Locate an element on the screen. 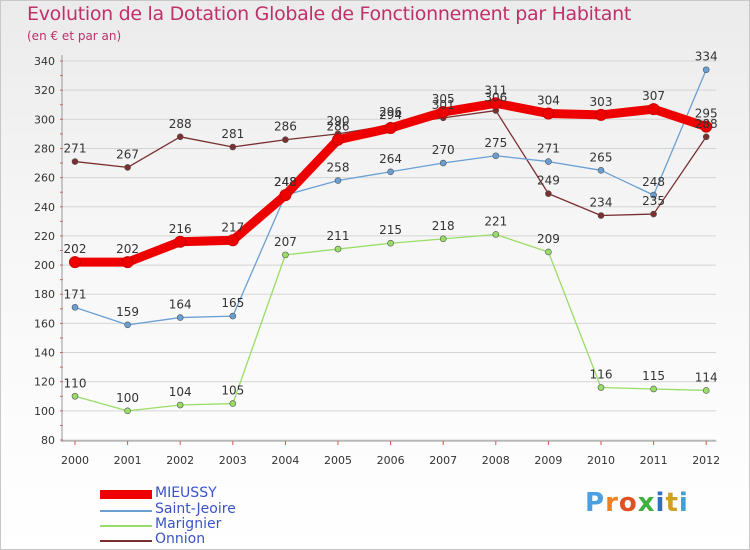 This screenshot has height=550, width=750. x-tick-label: 2009 is located at coordinates (548, 460).